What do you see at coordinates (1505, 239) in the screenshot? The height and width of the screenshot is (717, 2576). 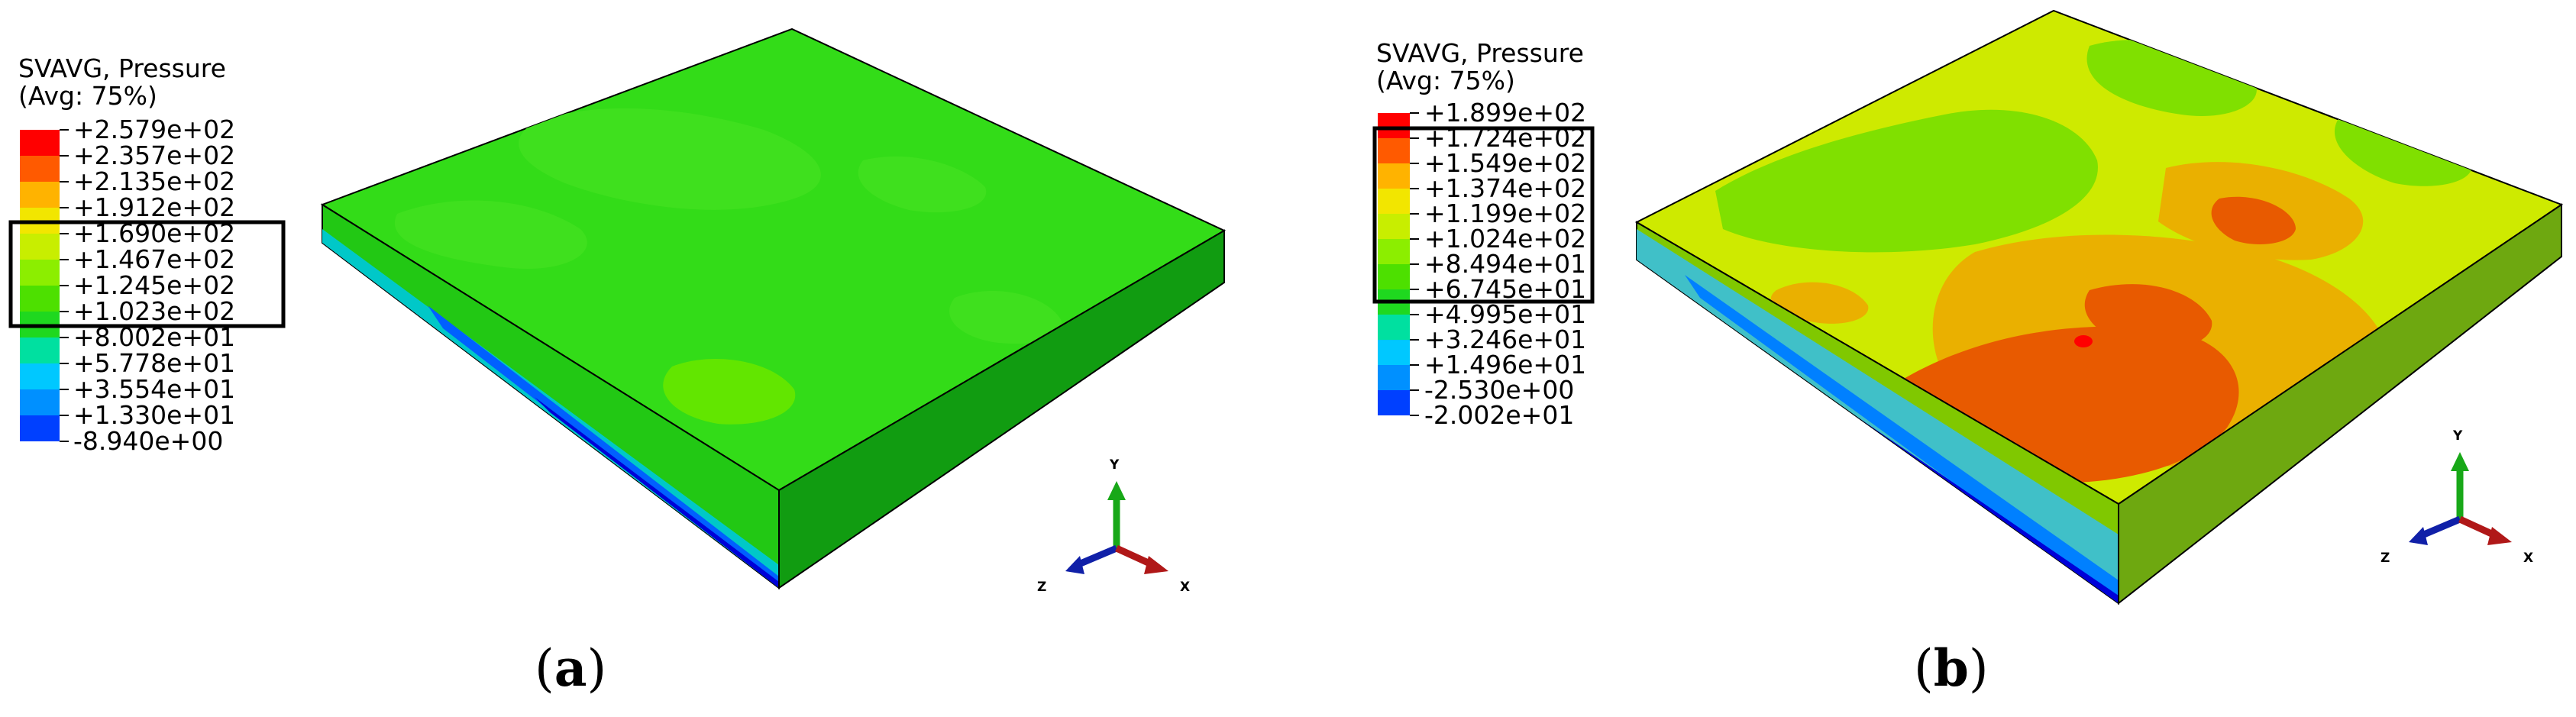 I see `legend-value-label: +1.024e+02` at bounding box center [1505, 239].